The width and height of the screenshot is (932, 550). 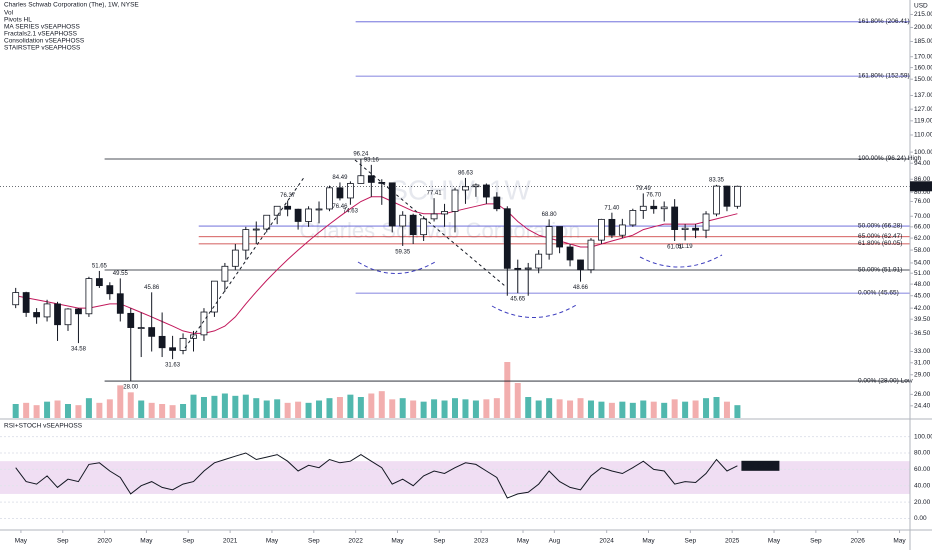 I want to click on y-tick-label: 42.00, so click(x=922, y=308).